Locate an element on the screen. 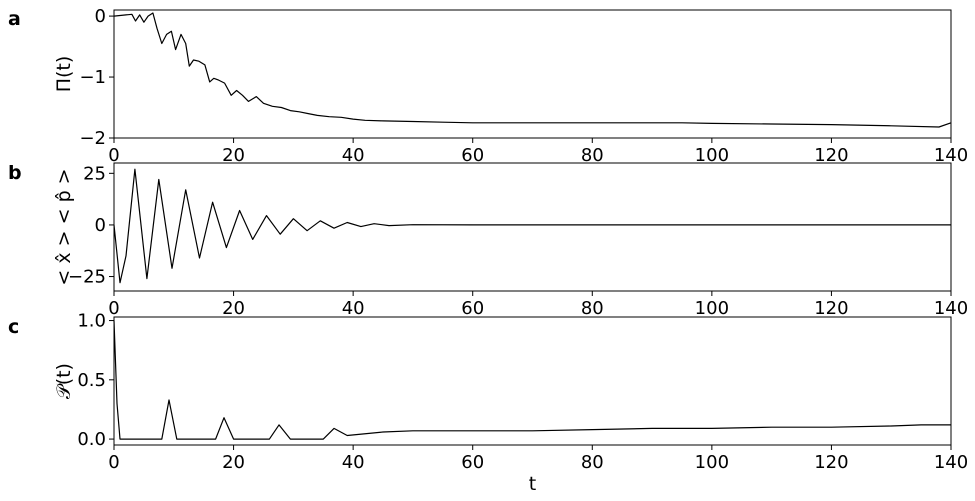 The width and height of the screenshot is (975, 501). y-tick-label-c-0: 0.0 is located at coordinates (91, 439).